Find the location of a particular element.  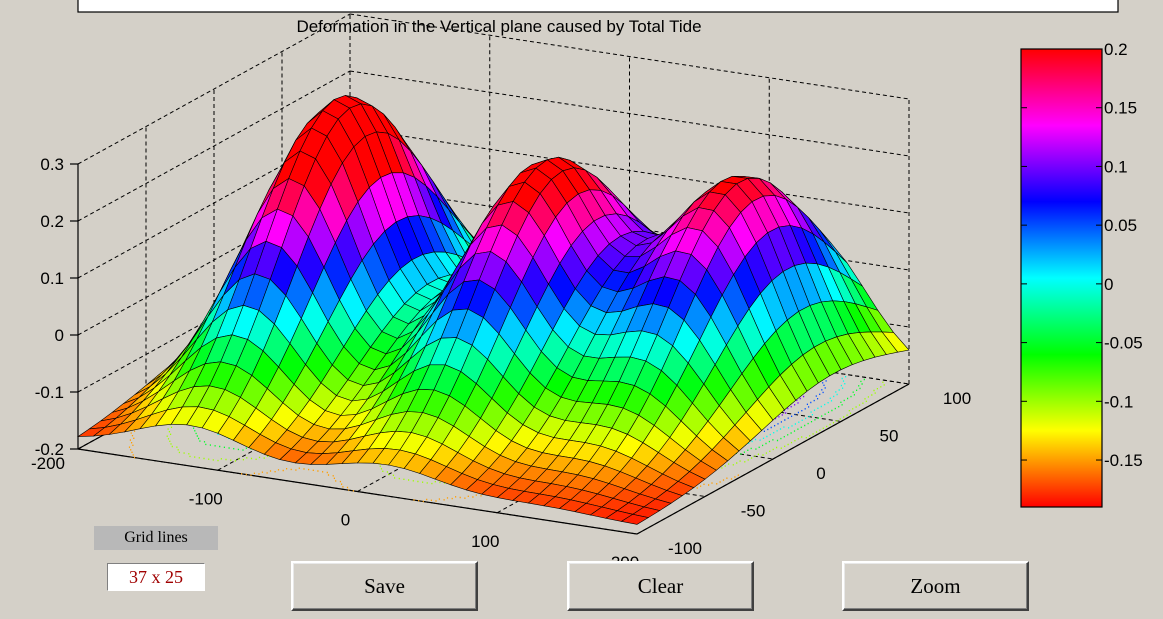

x-axis-line is located at coordinates (357, 491).